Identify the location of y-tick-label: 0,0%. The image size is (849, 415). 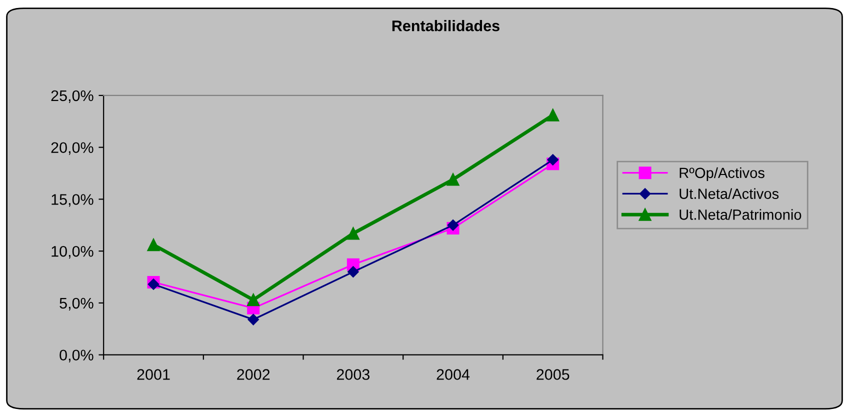
(77, 356).